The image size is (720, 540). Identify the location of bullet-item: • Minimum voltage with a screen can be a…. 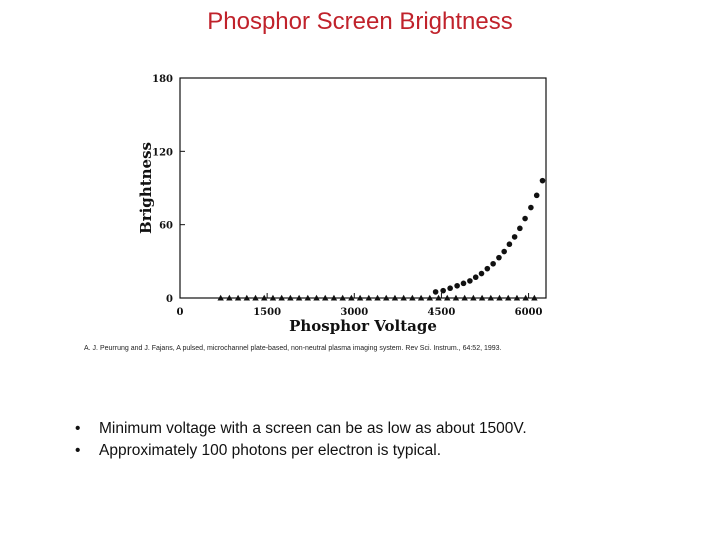
(299, 429).